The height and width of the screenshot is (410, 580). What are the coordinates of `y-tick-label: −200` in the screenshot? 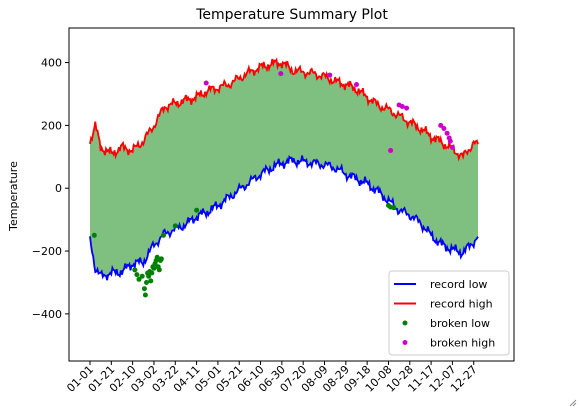 It's located at (47, 251).